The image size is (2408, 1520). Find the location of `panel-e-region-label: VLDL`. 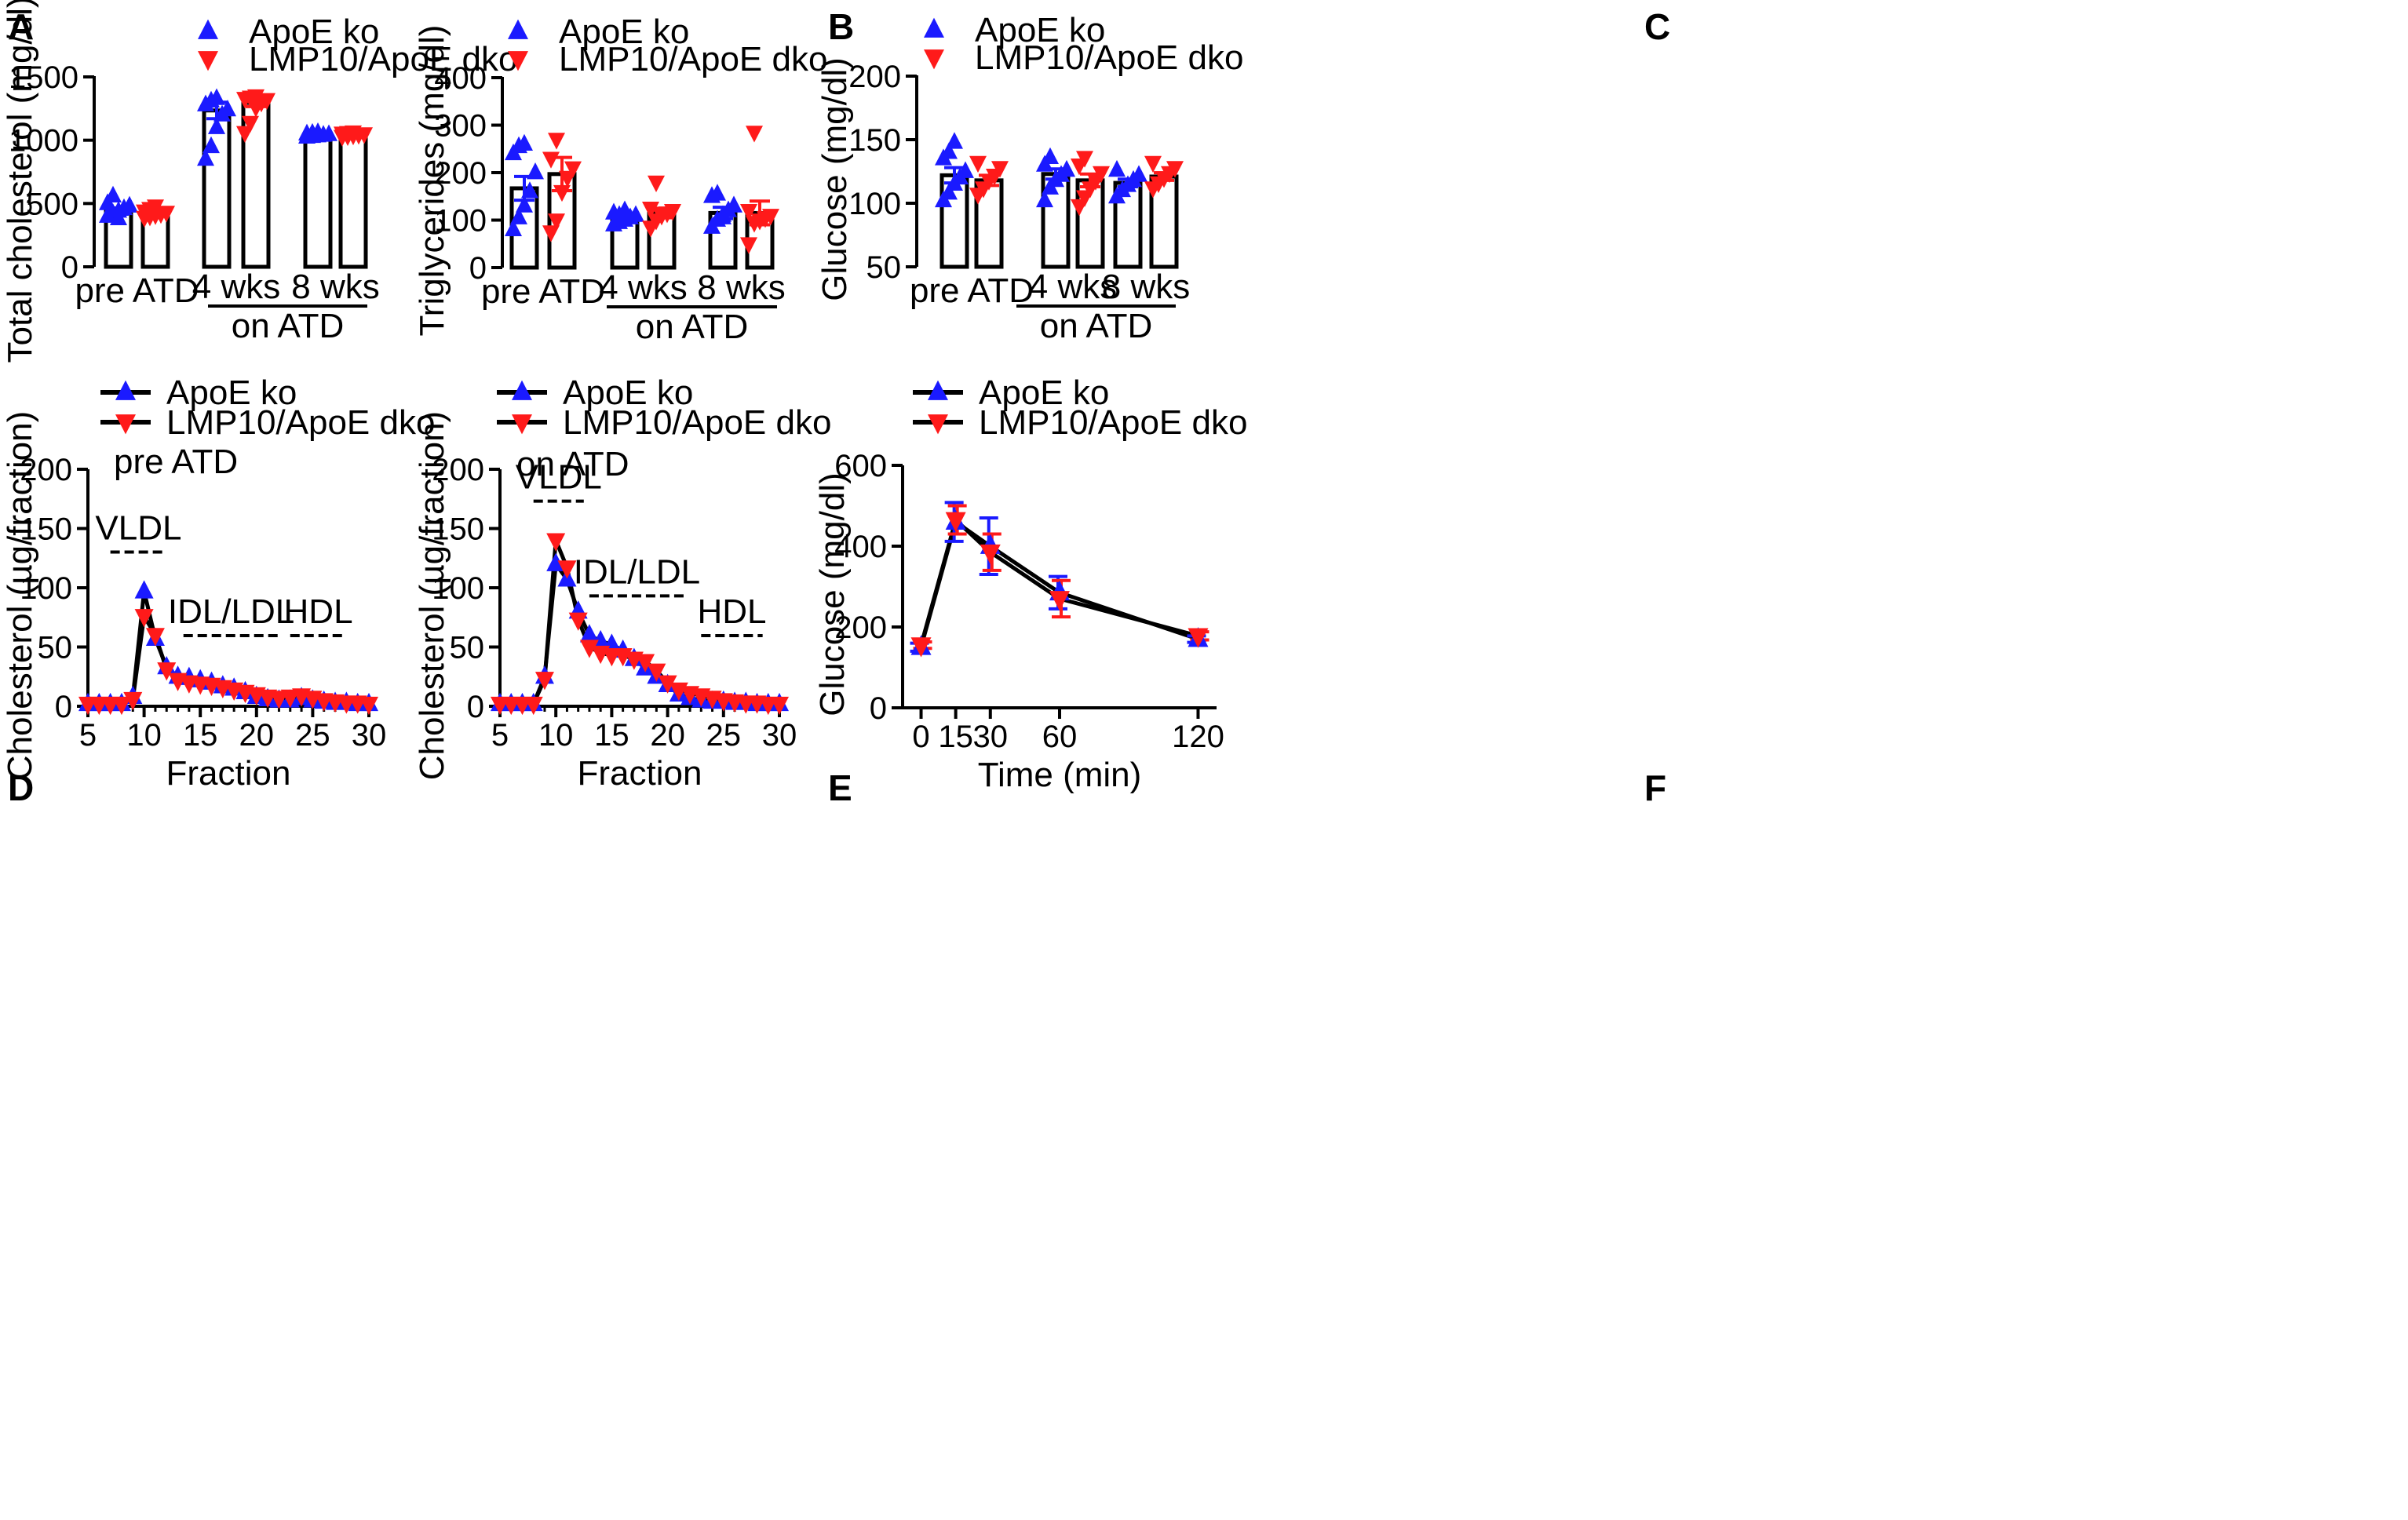

panel-e-region-label: VLDL is located at coordinates (559, 477).